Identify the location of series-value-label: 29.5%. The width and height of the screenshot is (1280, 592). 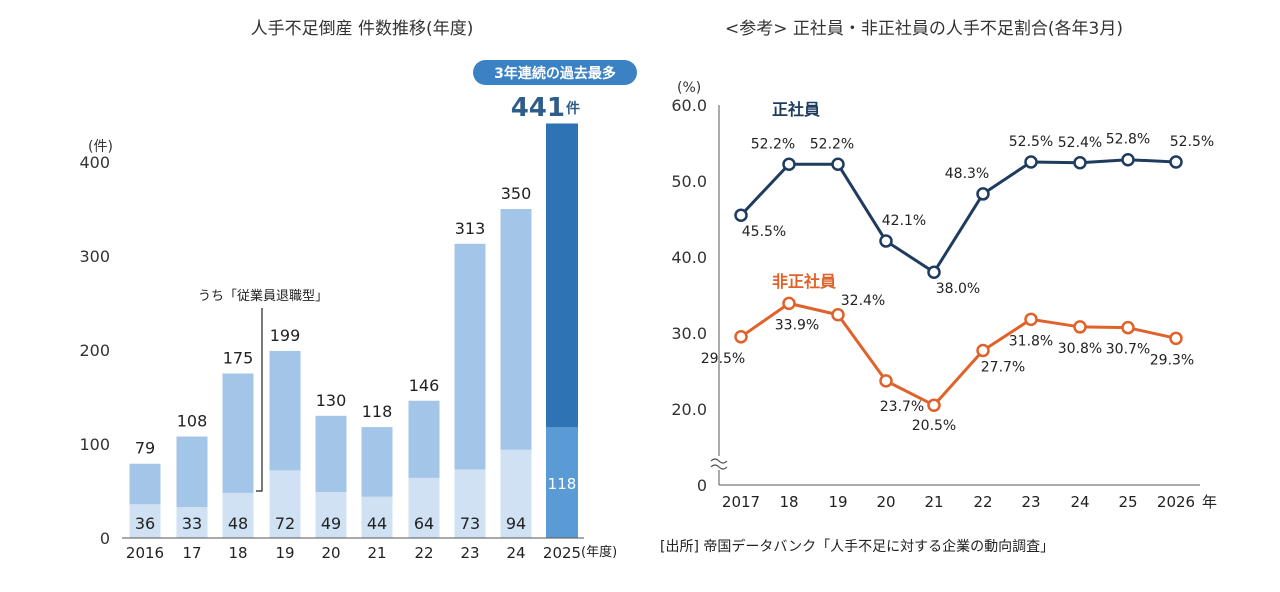
(723, 359).